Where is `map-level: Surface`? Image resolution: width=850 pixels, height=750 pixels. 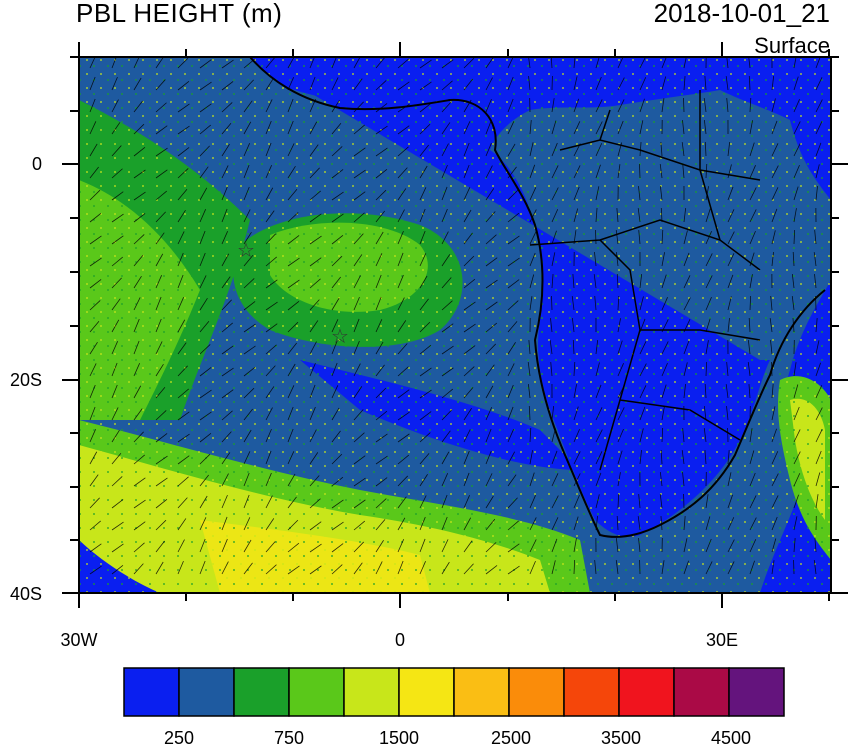 map-level: Surface is located at coordinates (792, 45).